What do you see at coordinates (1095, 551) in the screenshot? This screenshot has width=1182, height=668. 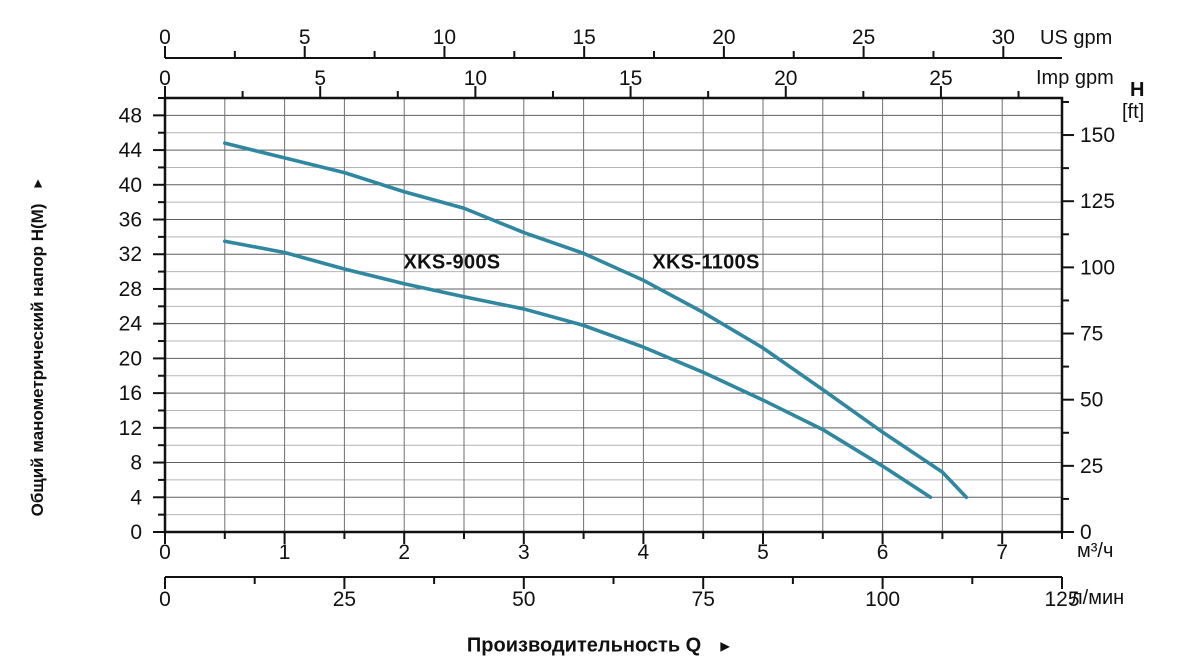 I see `m3h-unit-label: м³/ч` at bounding box center [1095, 551].